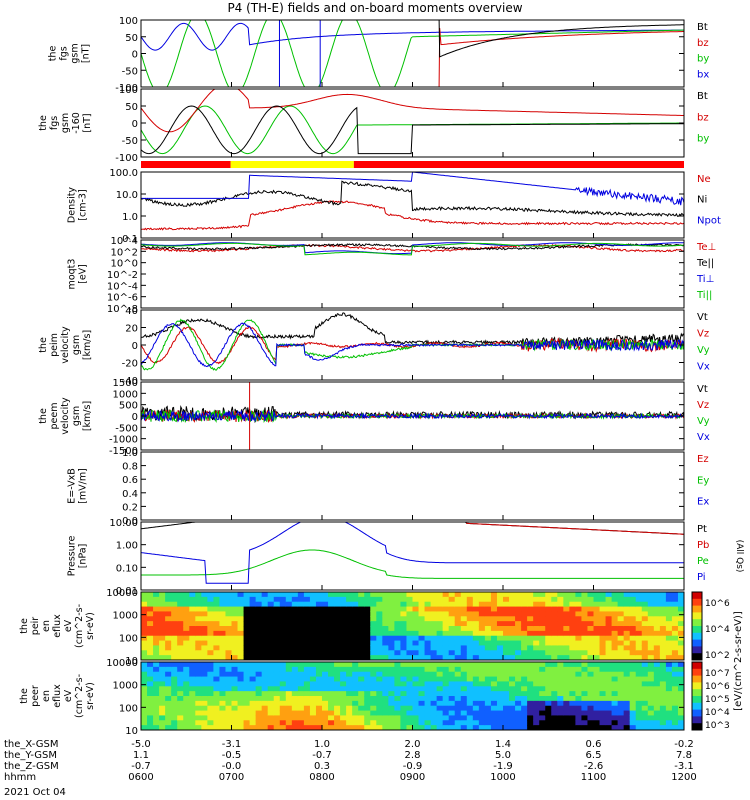 This screenshot has width=750, height=800. What do you see at coordinates (413, 744) in the screenshot?
I see `x-axis-value: 2.0` at bounding box center [413, 744].